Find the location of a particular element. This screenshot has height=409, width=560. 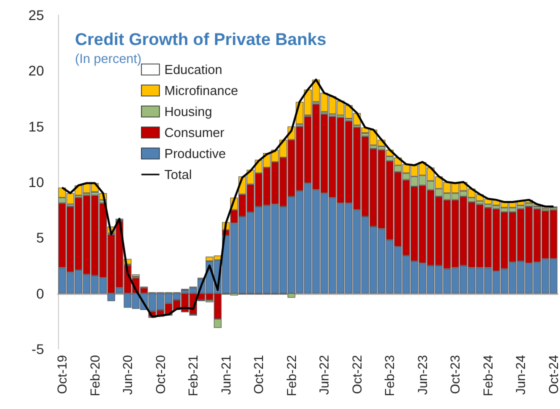

legend-label: Total is located at coordinates (178, 174).